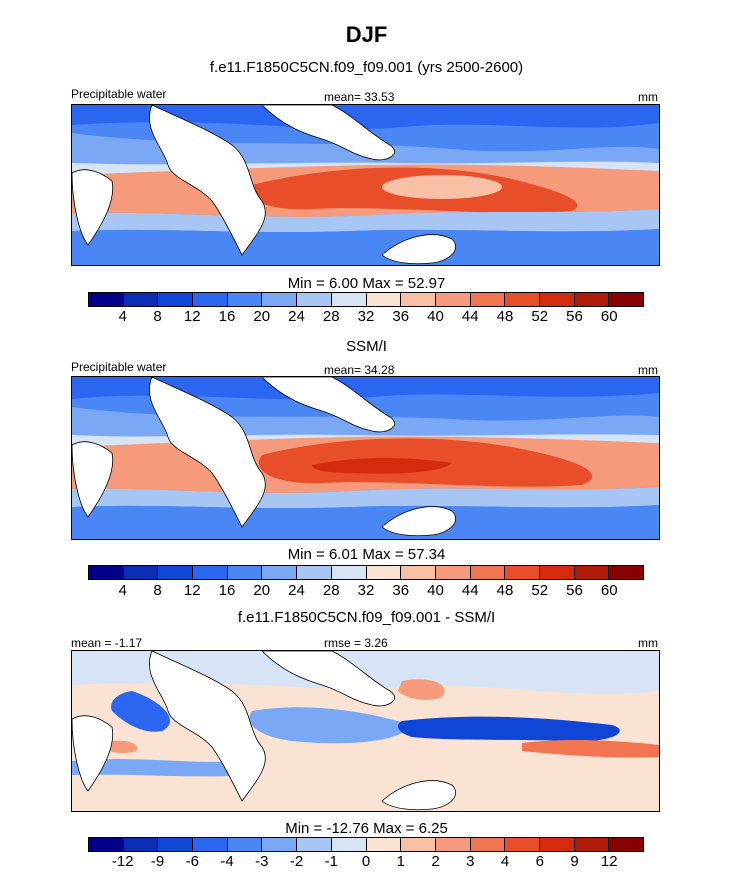 This screenshot has width=733, height=877. I want to click on panel-2-colorbar-tick-label: 36, so click(401, 590).